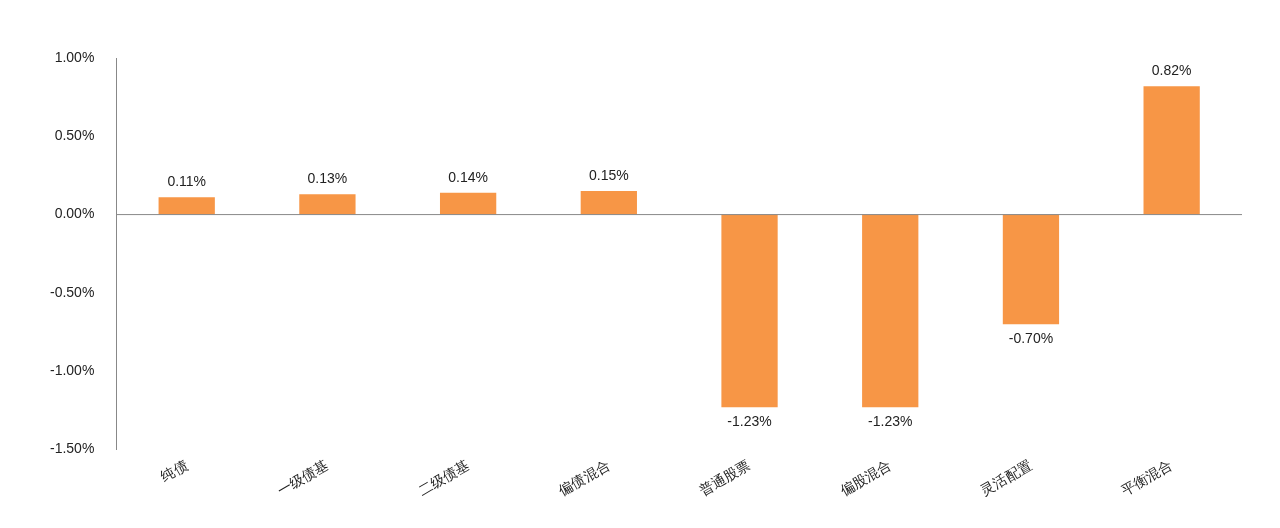 This screenshot has height=528, width=1280. I want to click on data-label: 0.82%, so click(1171, 70).